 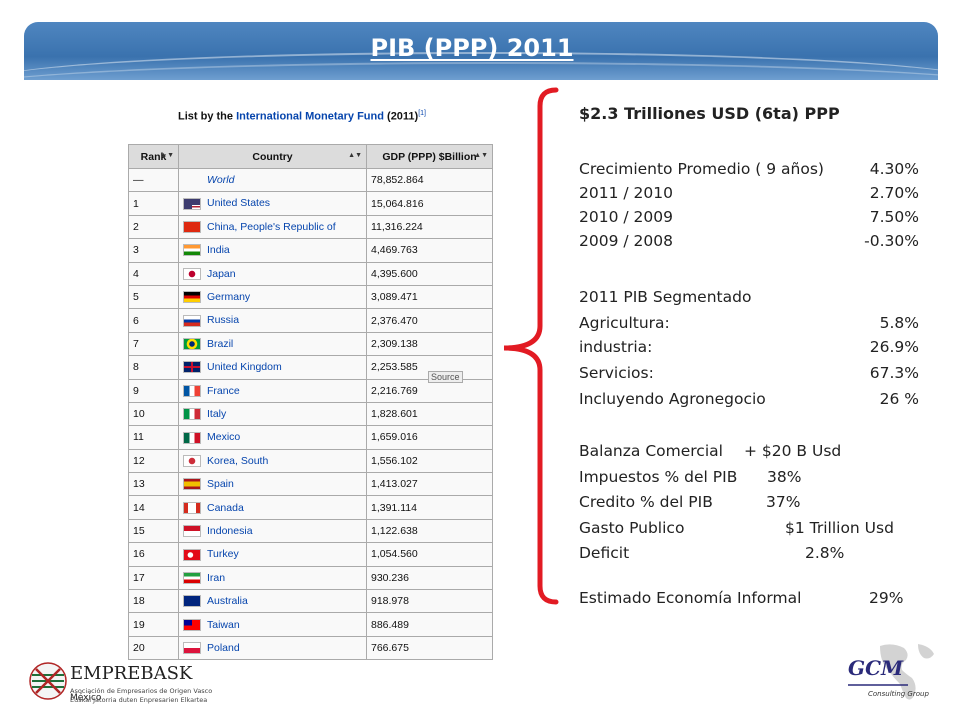 What do you see at coordinates (272, 390) in the screenshot?
I see `country-cell: France` at bounding box center [272, 390].